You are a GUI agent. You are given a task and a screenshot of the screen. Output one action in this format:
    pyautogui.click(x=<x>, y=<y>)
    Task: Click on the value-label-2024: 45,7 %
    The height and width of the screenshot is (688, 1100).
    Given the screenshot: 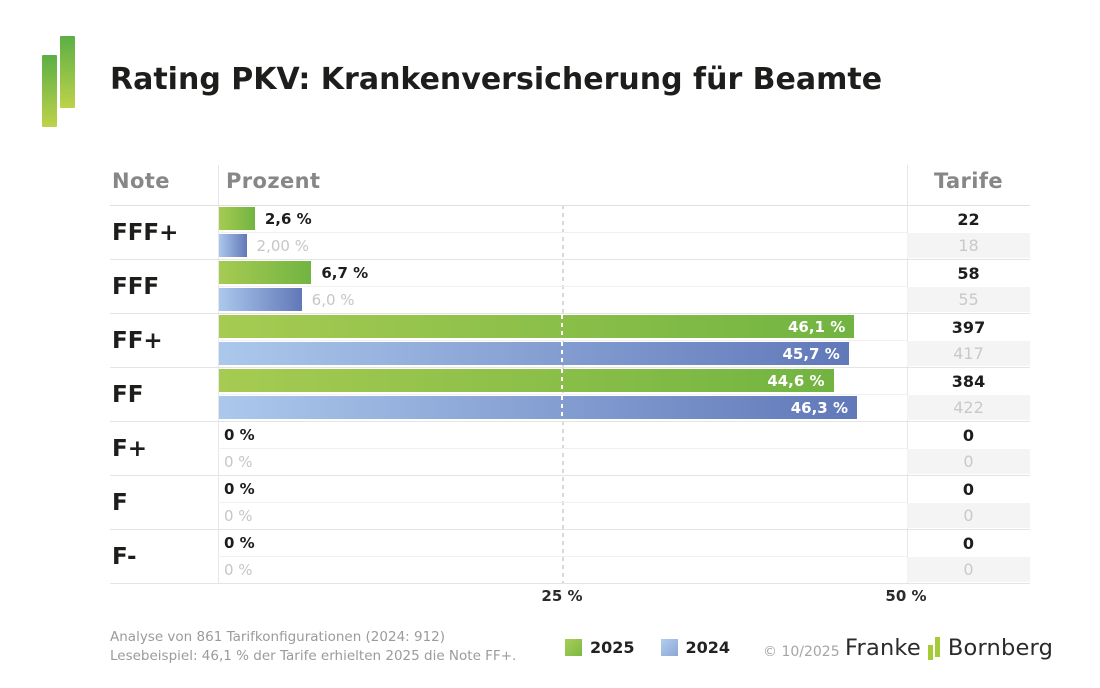 What is the action you would take?
    pyautogui.click(x=811, y=353)
    